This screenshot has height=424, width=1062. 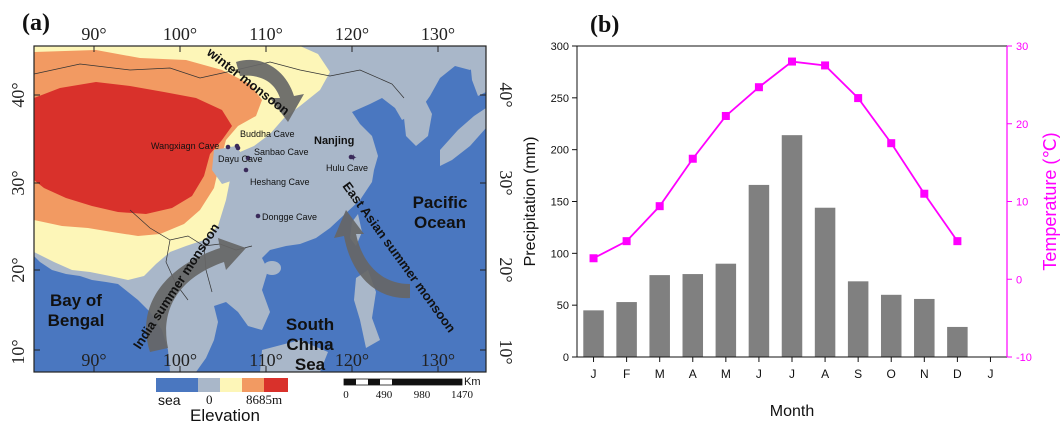 I want to click on lat-label-right-20: 20°, so click(x=506, y=269).